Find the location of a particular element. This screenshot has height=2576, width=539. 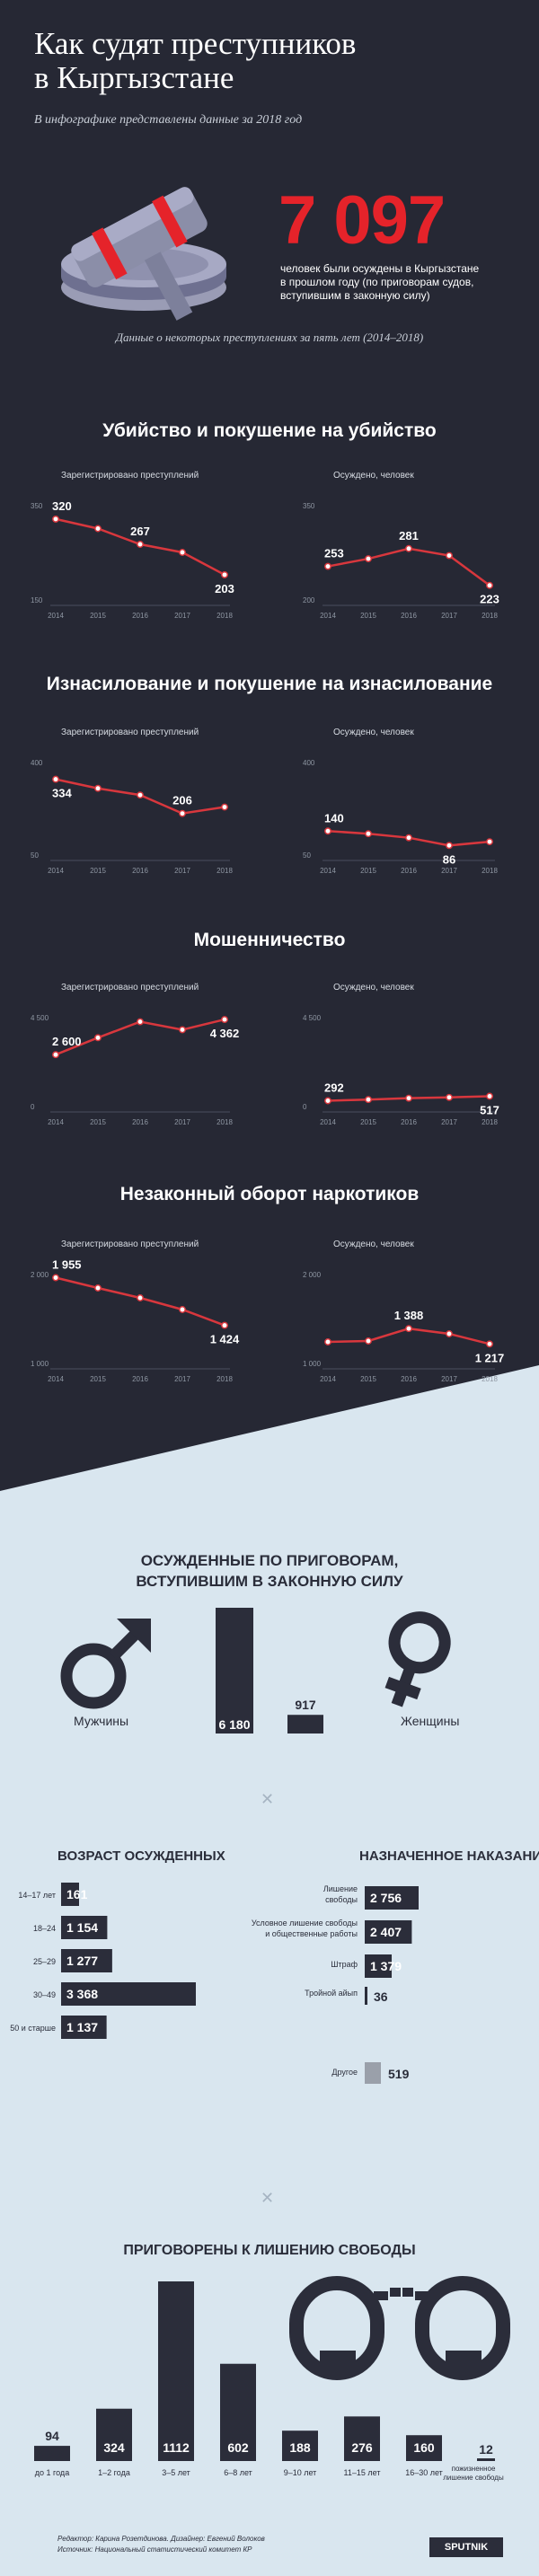

data-label: 253 is located at coordinates (334, 553).